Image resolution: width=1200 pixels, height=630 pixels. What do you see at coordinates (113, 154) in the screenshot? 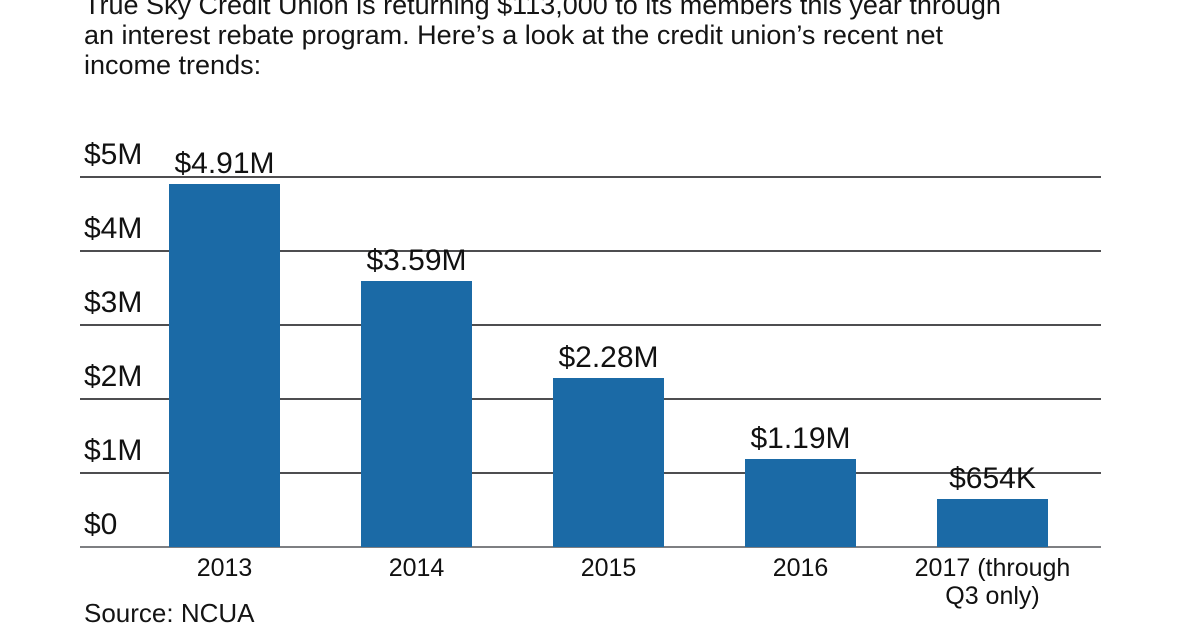
I see `y-tick-label: $5M` at bounding box center [113, 154].